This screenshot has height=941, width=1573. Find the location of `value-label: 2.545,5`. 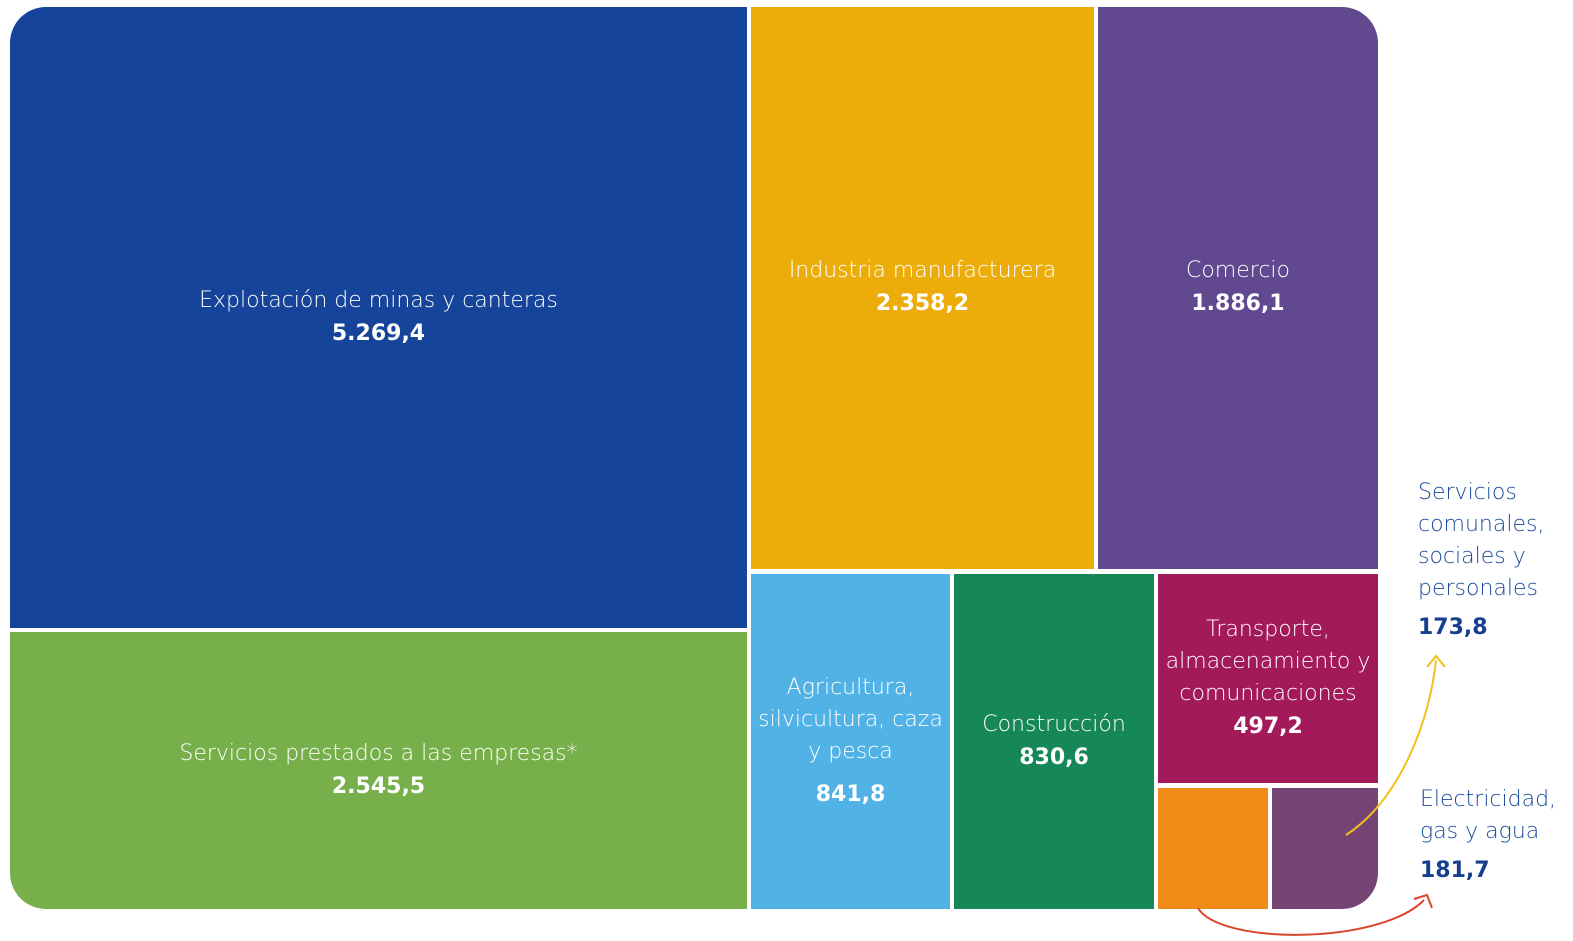

value-label: 2.545,5 is located at coordinates (378, 786).